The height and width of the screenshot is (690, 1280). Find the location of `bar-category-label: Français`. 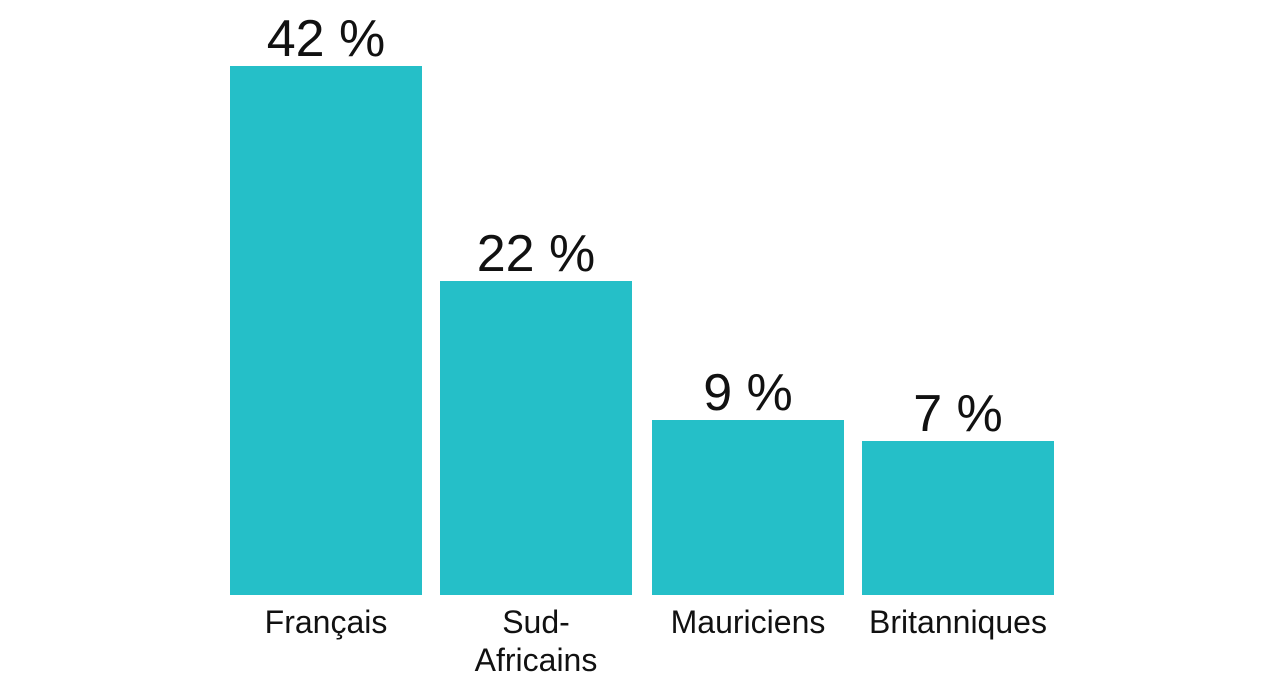

bar-category-label: Français is located at coordinates (326, 622).